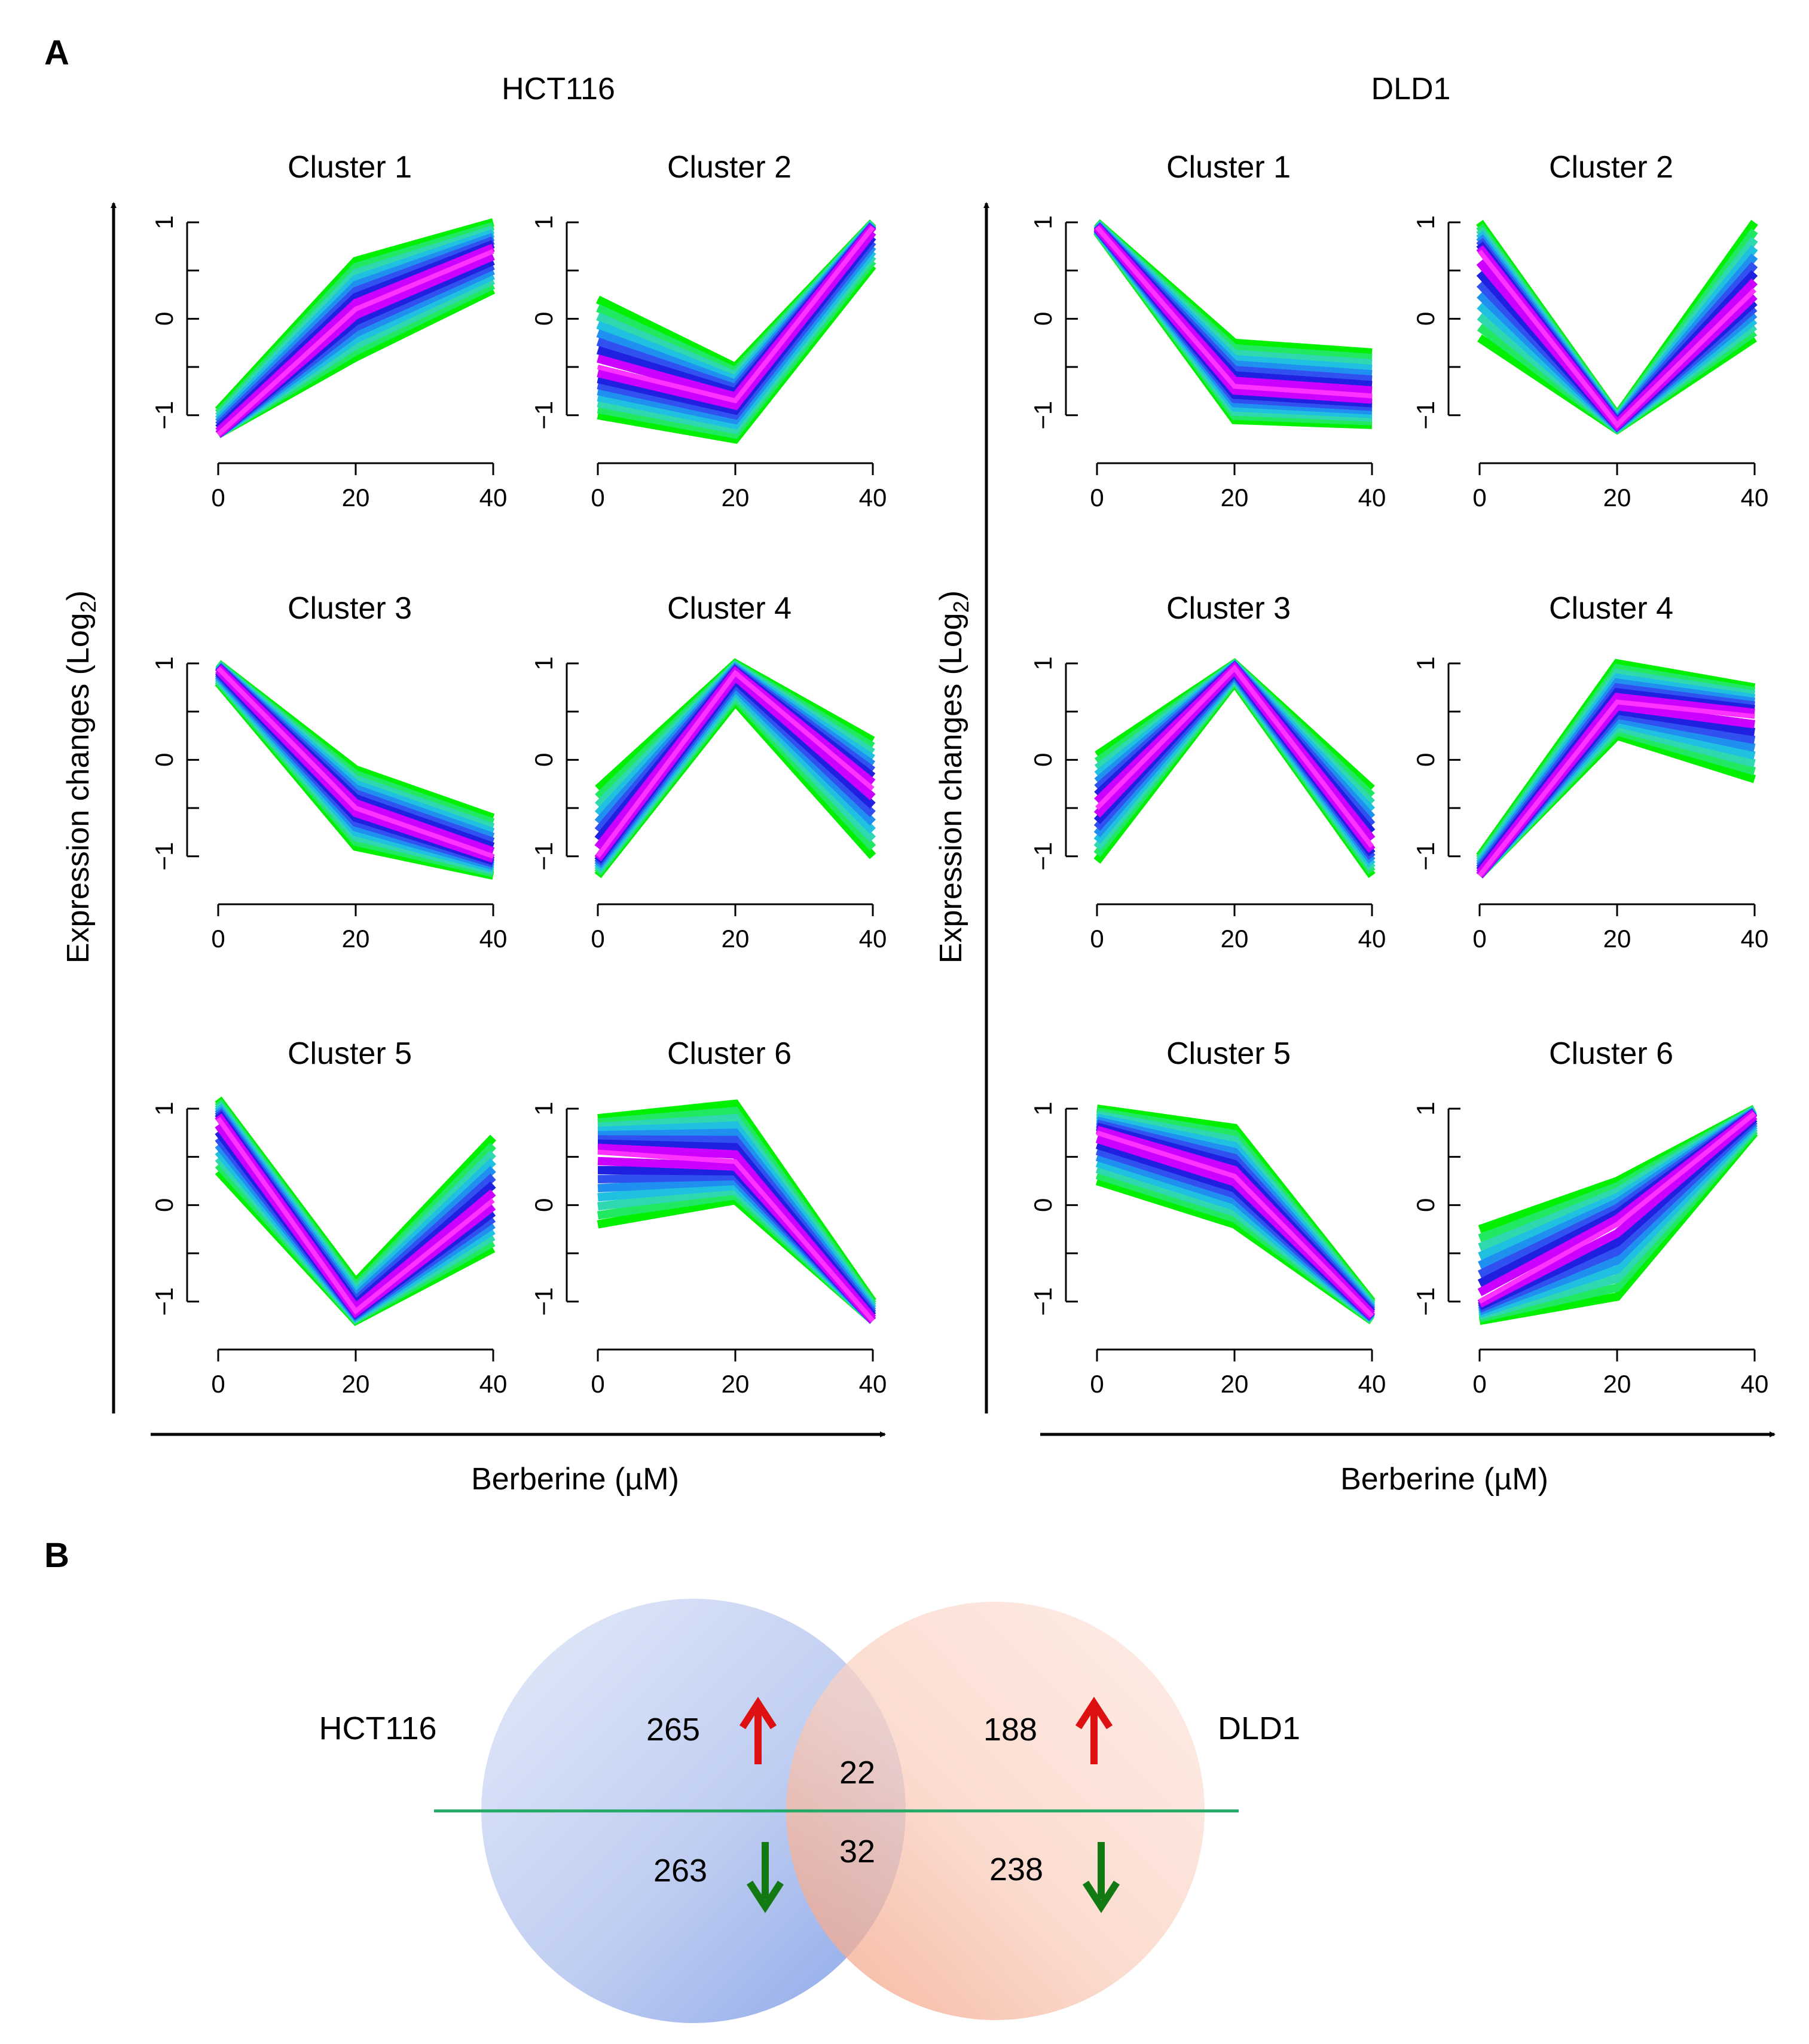  What do you see at coordinates (1617, 498) in the screenshot?
I see `dld1-cluster-2-x-tick-label: 20` at bounding box center [1617, 498].